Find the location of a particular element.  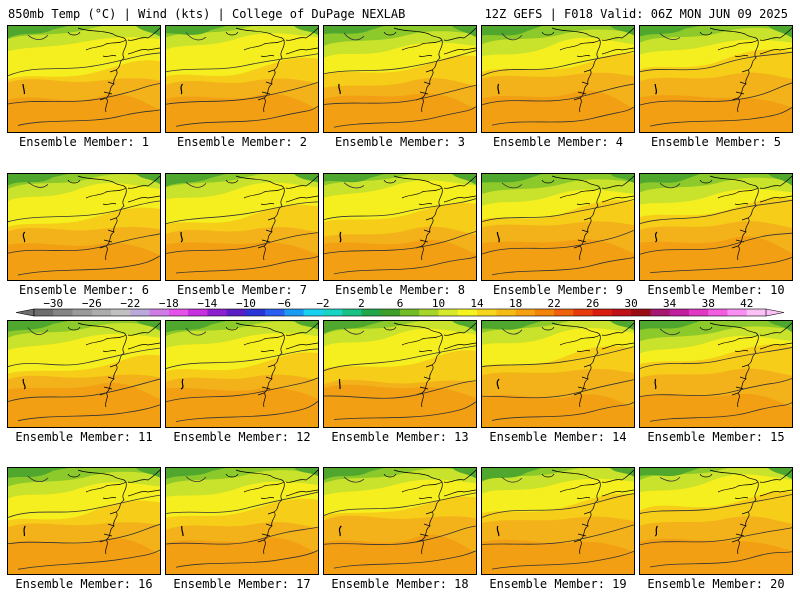

ensemble-member-caption: Ensemble Member: 4 is located at coordinates (558, 142).